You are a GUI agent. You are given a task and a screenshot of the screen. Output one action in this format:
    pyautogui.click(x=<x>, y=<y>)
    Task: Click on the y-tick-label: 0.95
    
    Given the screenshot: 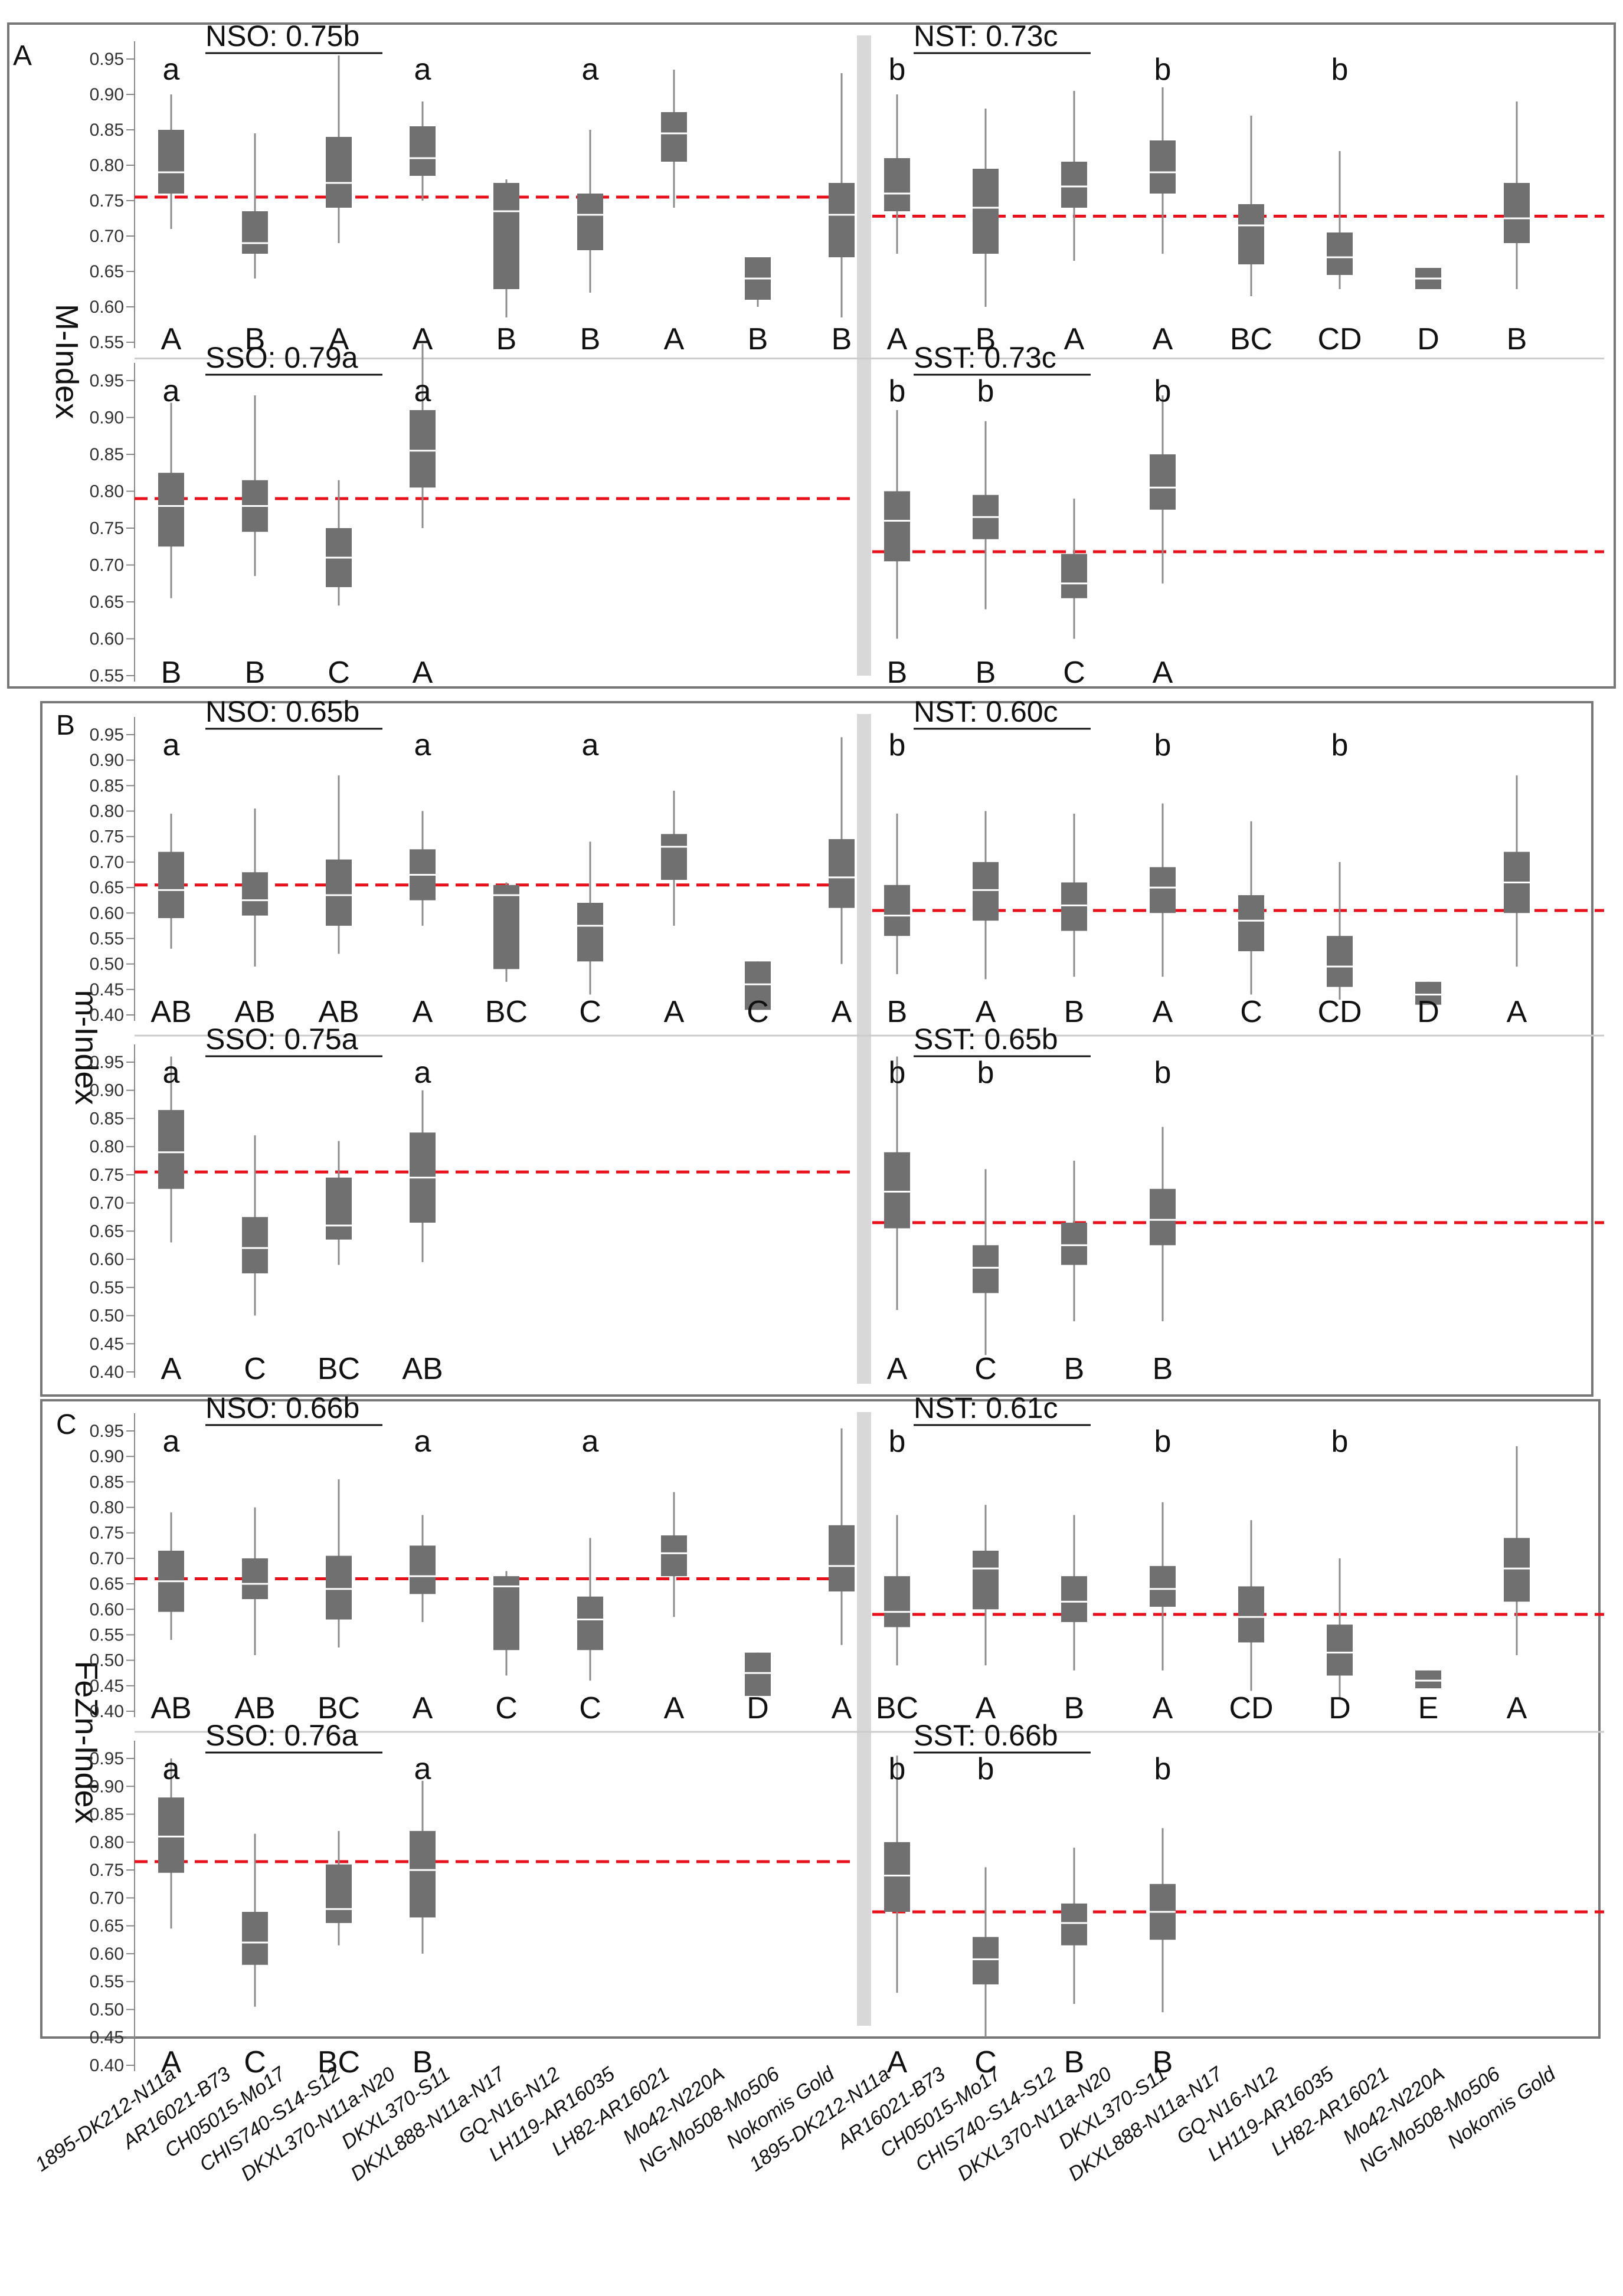 What is the action you would take?
    pyautogui.click(x=107, y=60)
    